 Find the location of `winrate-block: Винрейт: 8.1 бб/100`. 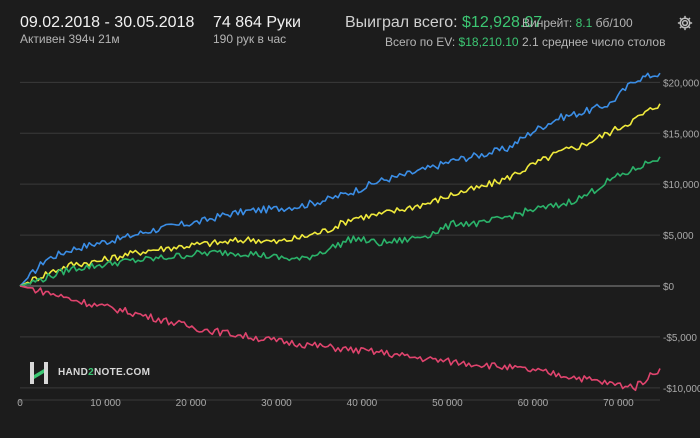

winrate-block: Винрейт: 8.1 бб/100 is located at coordinates (577, 23).